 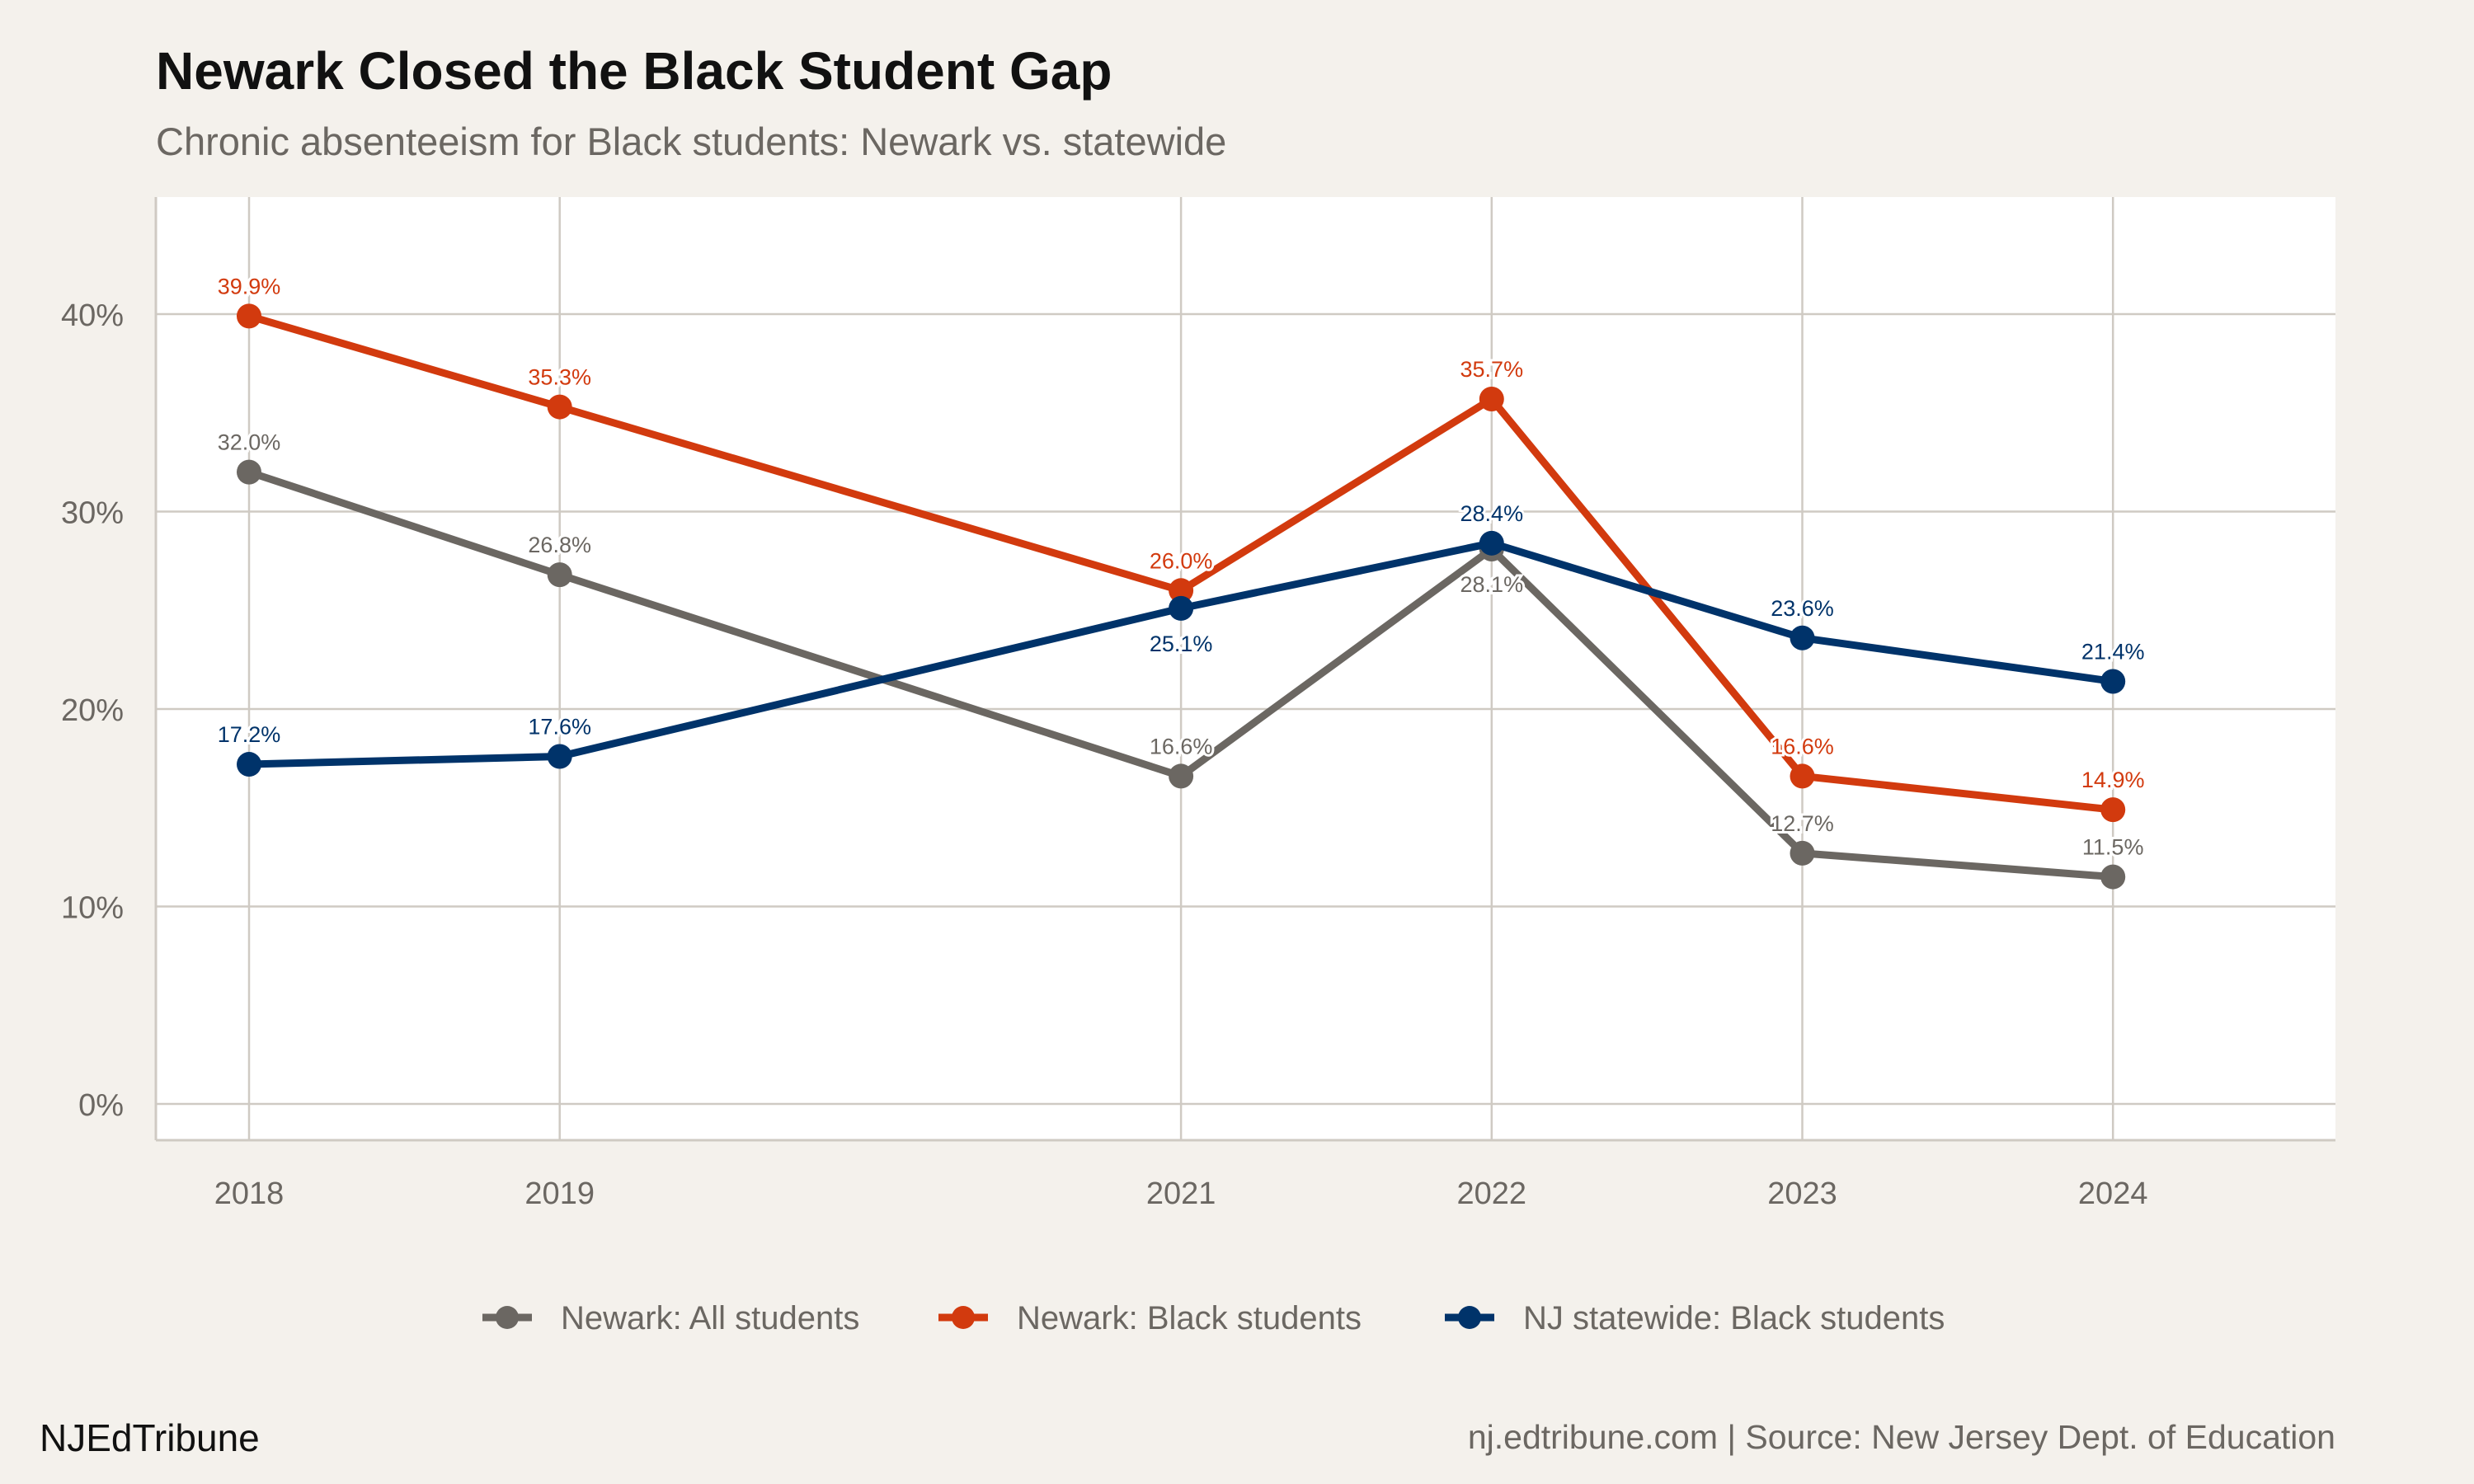 What do you see at coordinates (249, 734) in the screenshot?
I see `data-label: 17.2%` at bounding box center [249, 734].